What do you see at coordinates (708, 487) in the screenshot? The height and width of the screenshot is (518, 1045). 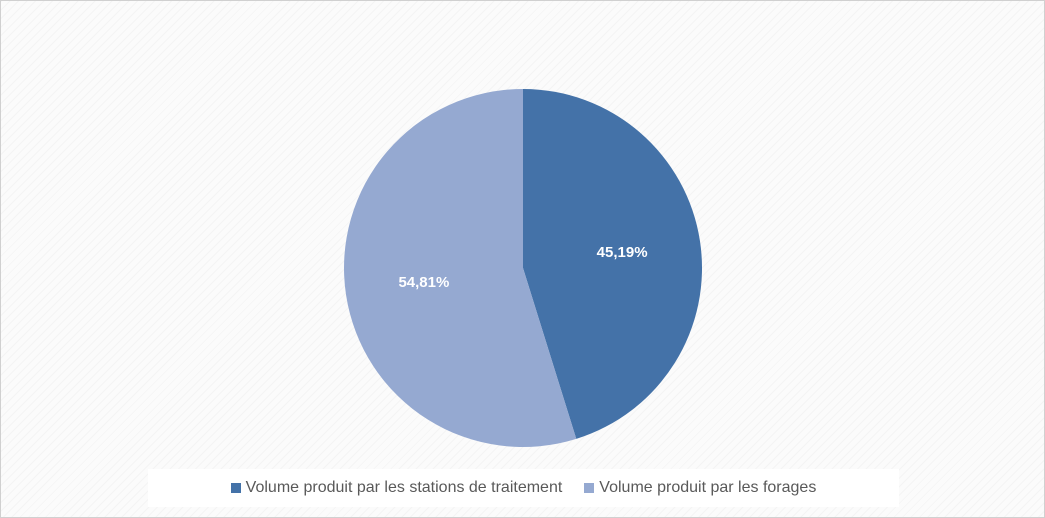 I see `legend-label-forages: Volume produit par les forages` at bounding box center [708, 487].